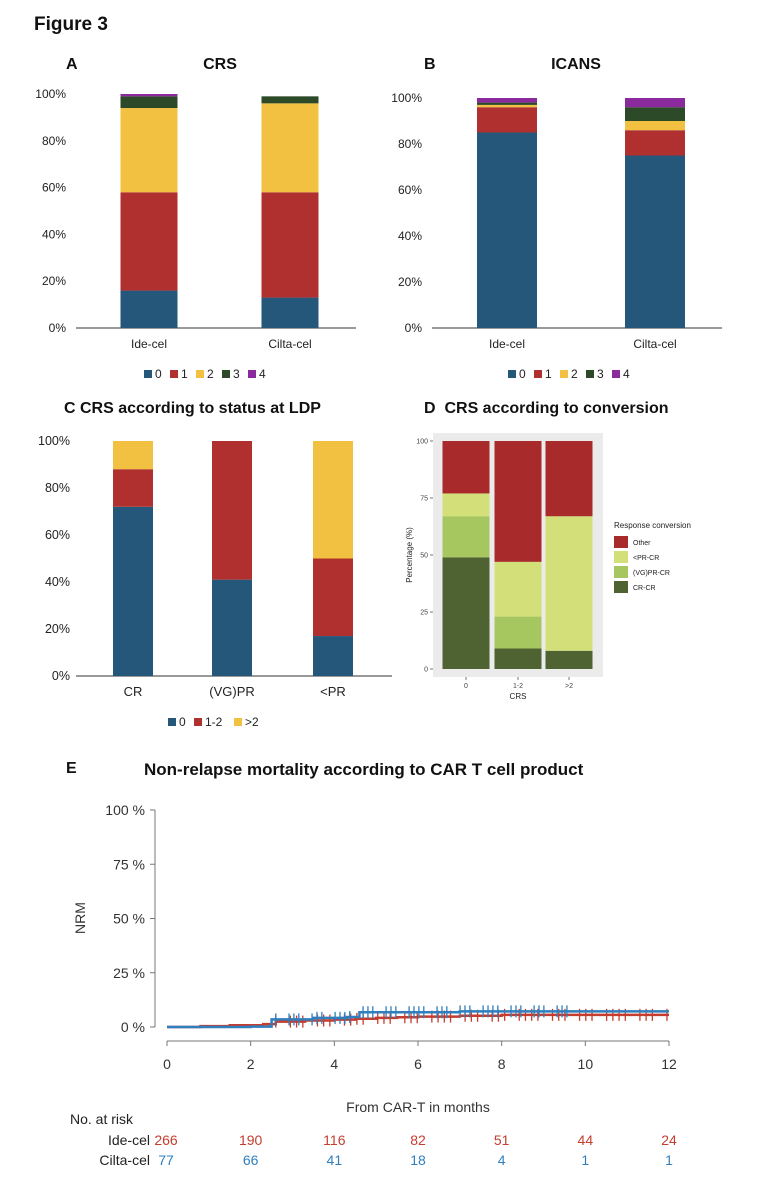 Image resolution: width=774 pixels, height=1200 pixels. What do you see at coordinates (646, 558) in the screenshot?
I see `legend-label: <PR-CR` at bounding box center [646, 558].